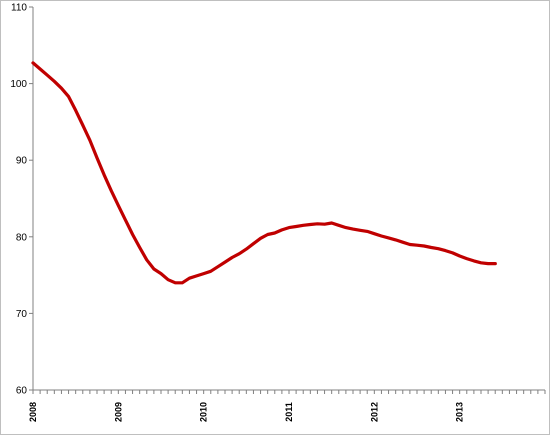  I want to click on y-tick-label: 60, so click(22, 391).